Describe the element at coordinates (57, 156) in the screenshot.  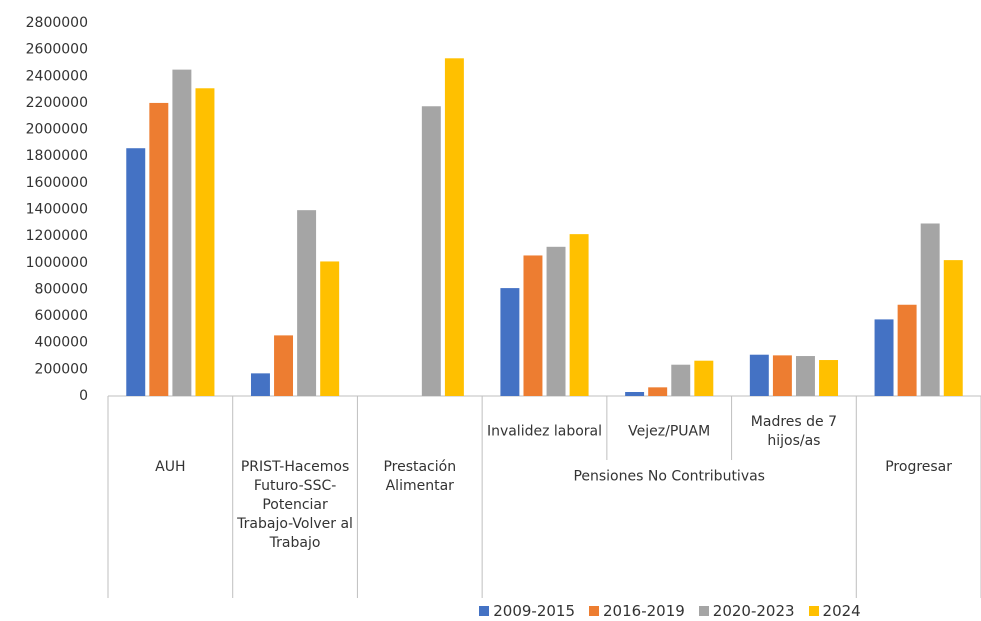
I see `y-tick-label: 1800000` at that location.